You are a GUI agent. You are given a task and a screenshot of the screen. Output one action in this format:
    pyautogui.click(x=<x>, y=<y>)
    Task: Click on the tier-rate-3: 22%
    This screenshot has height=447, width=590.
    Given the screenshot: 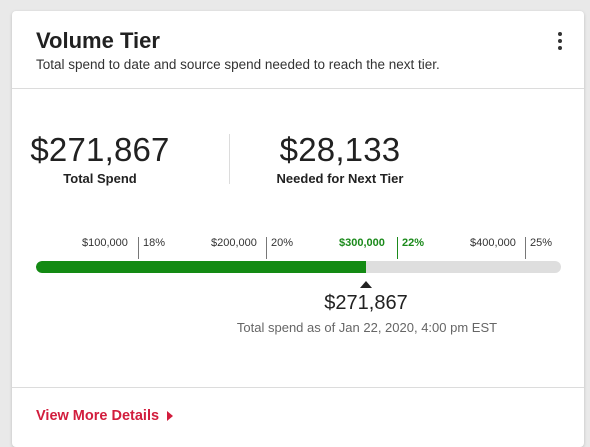 What is the action you would take?
    pyautogui.click(x=413, y=243)
    